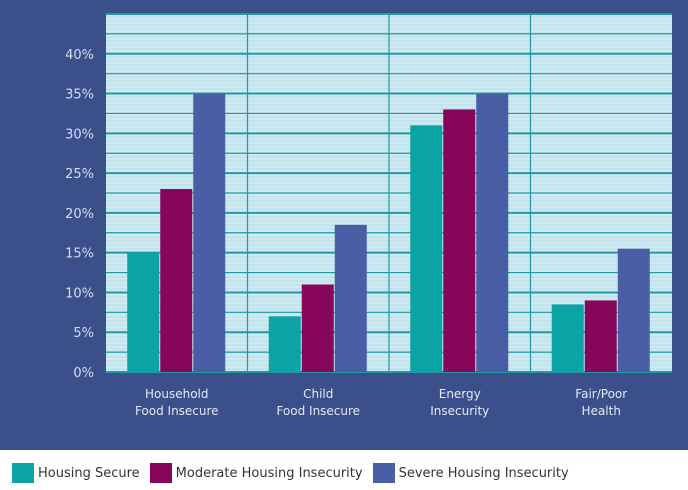  I want to click on x-category-label: Child Food Insecure, so click(318, 402).